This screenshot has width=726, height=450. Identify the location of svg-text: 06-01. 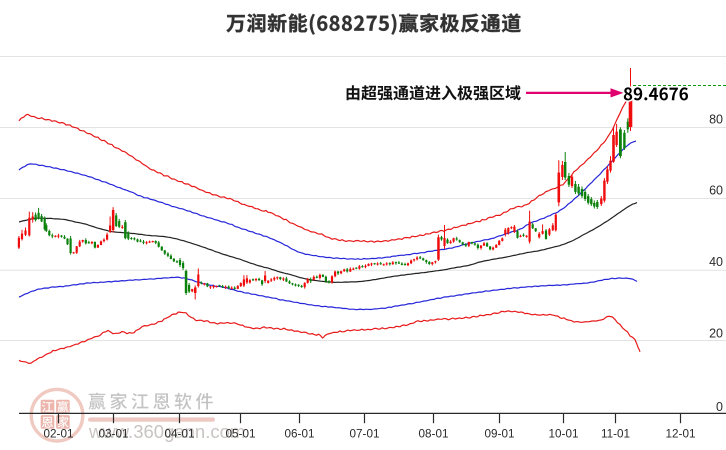
(300, 434).